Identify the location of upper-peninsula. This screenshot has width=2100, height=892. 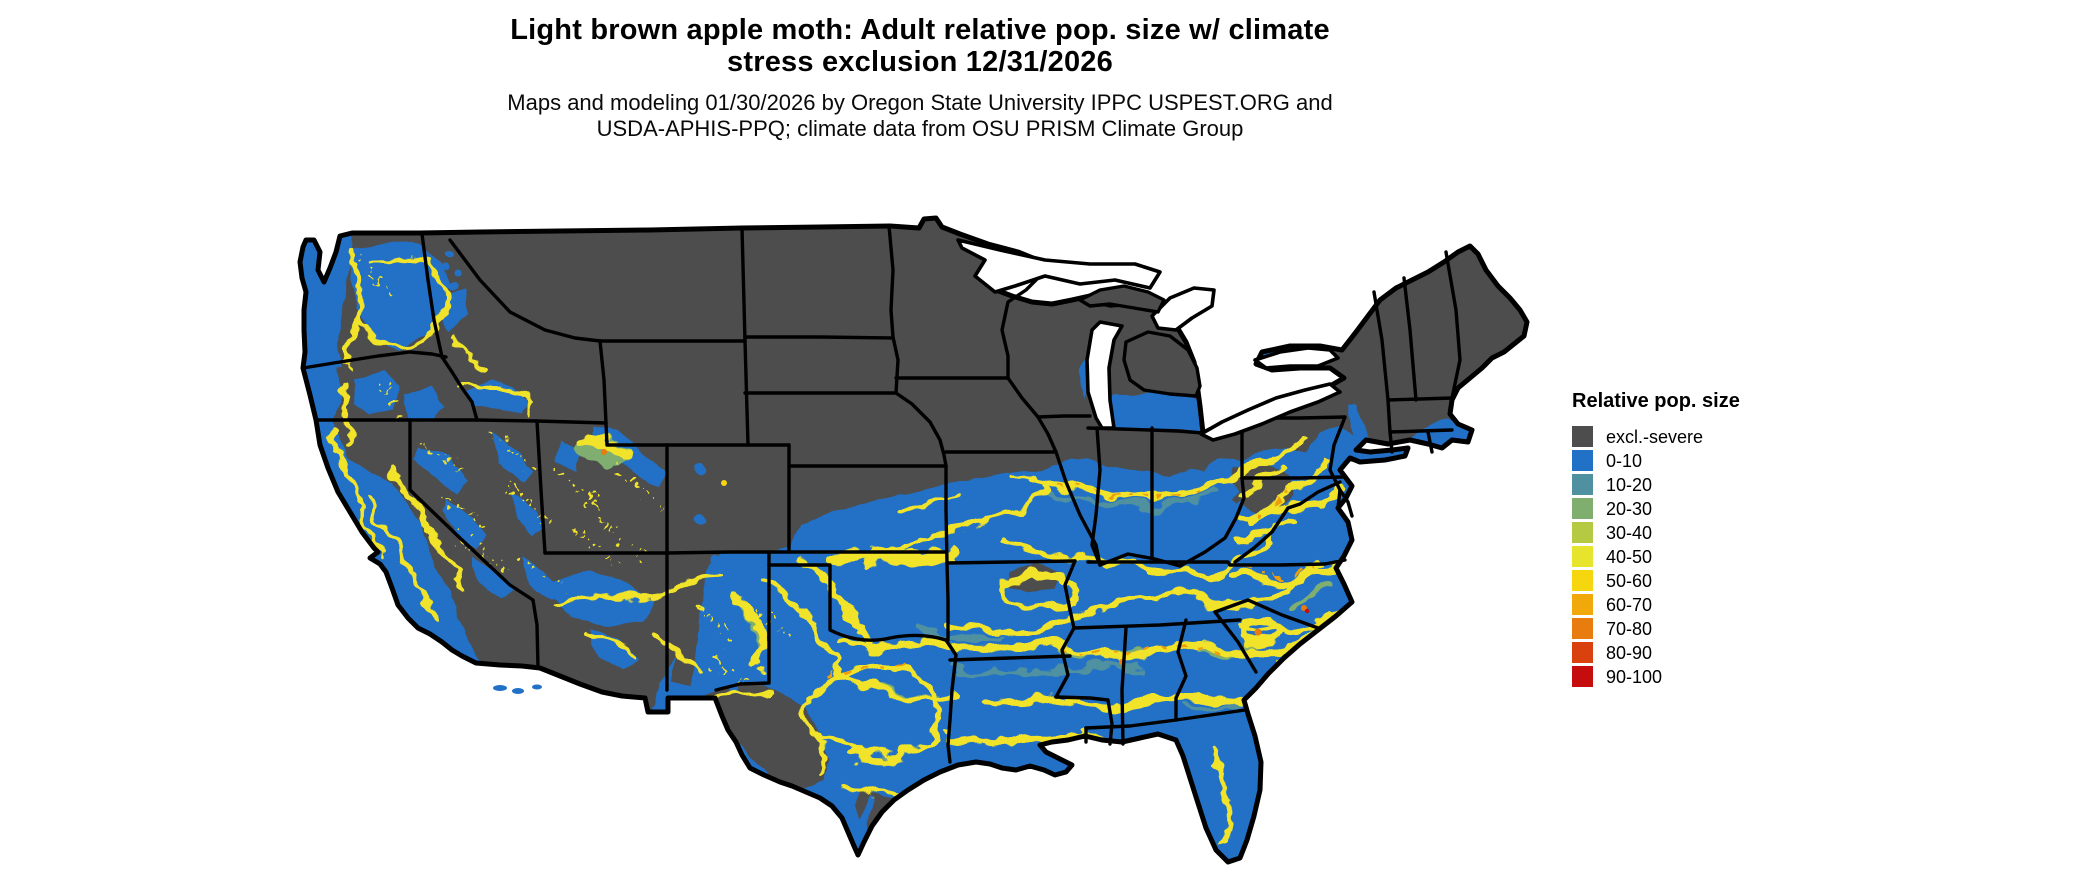
(1122, 299).